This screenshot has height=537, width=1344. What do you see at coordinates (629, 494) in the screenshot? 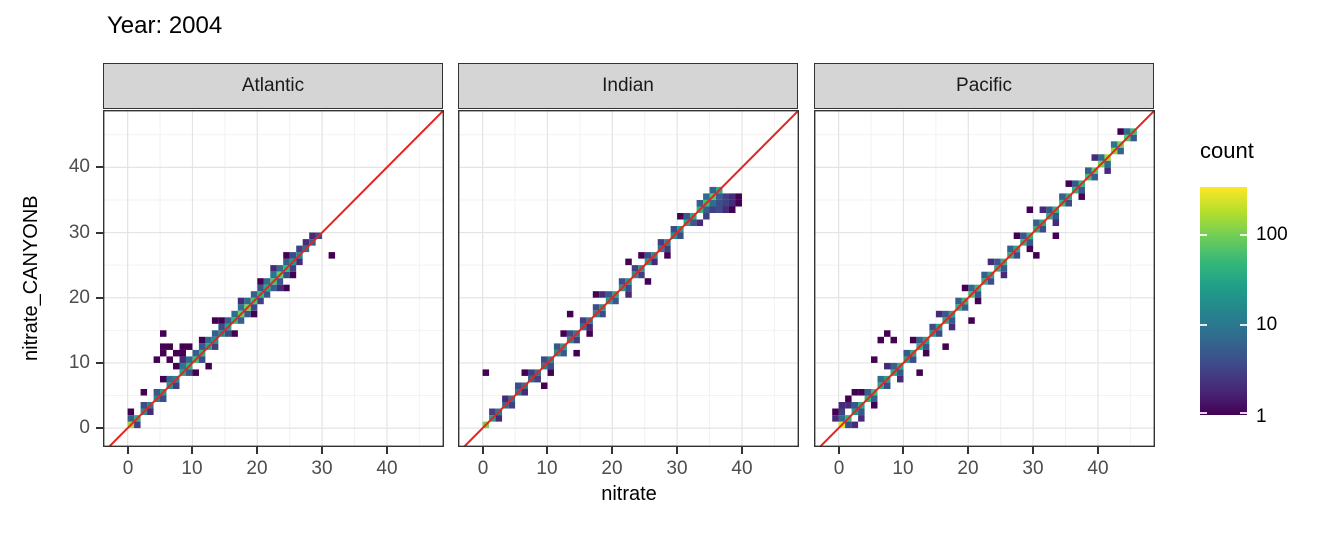
I see `x-axis-title: nitrate` at bounding box center [629, 494].